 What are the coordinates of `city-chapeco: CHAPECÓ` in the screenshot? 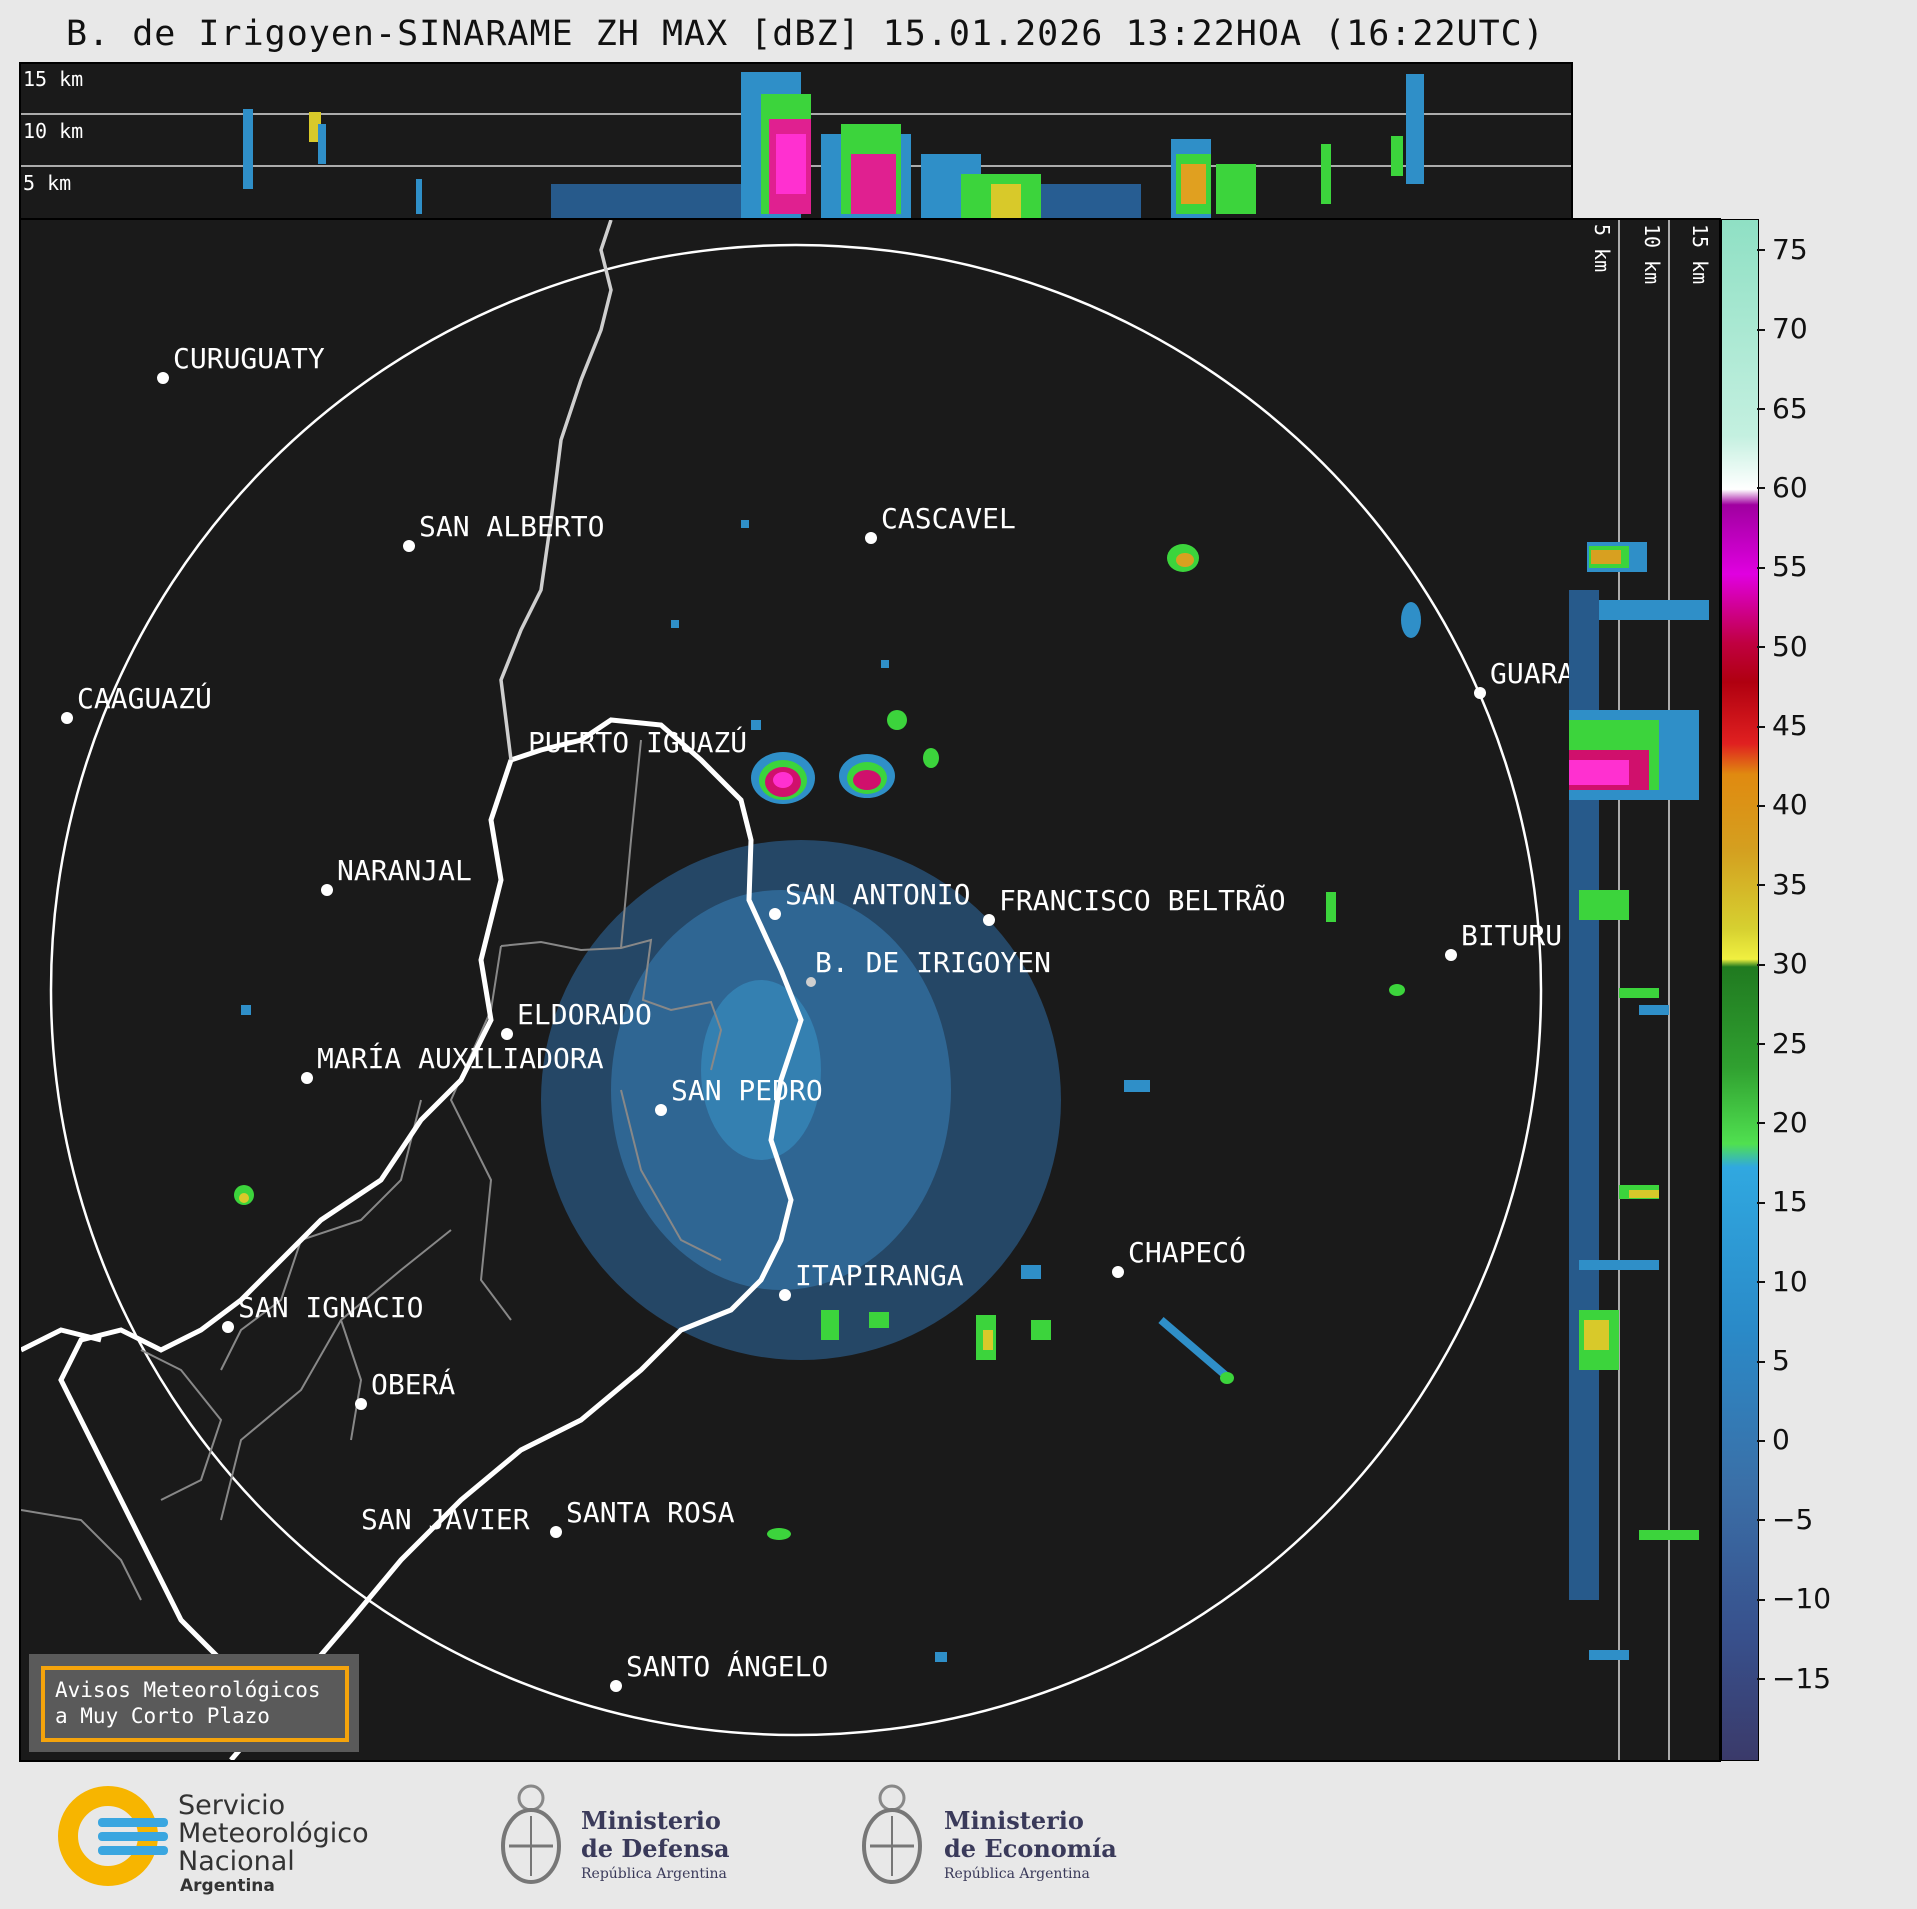 It's located at (1179, 1256).